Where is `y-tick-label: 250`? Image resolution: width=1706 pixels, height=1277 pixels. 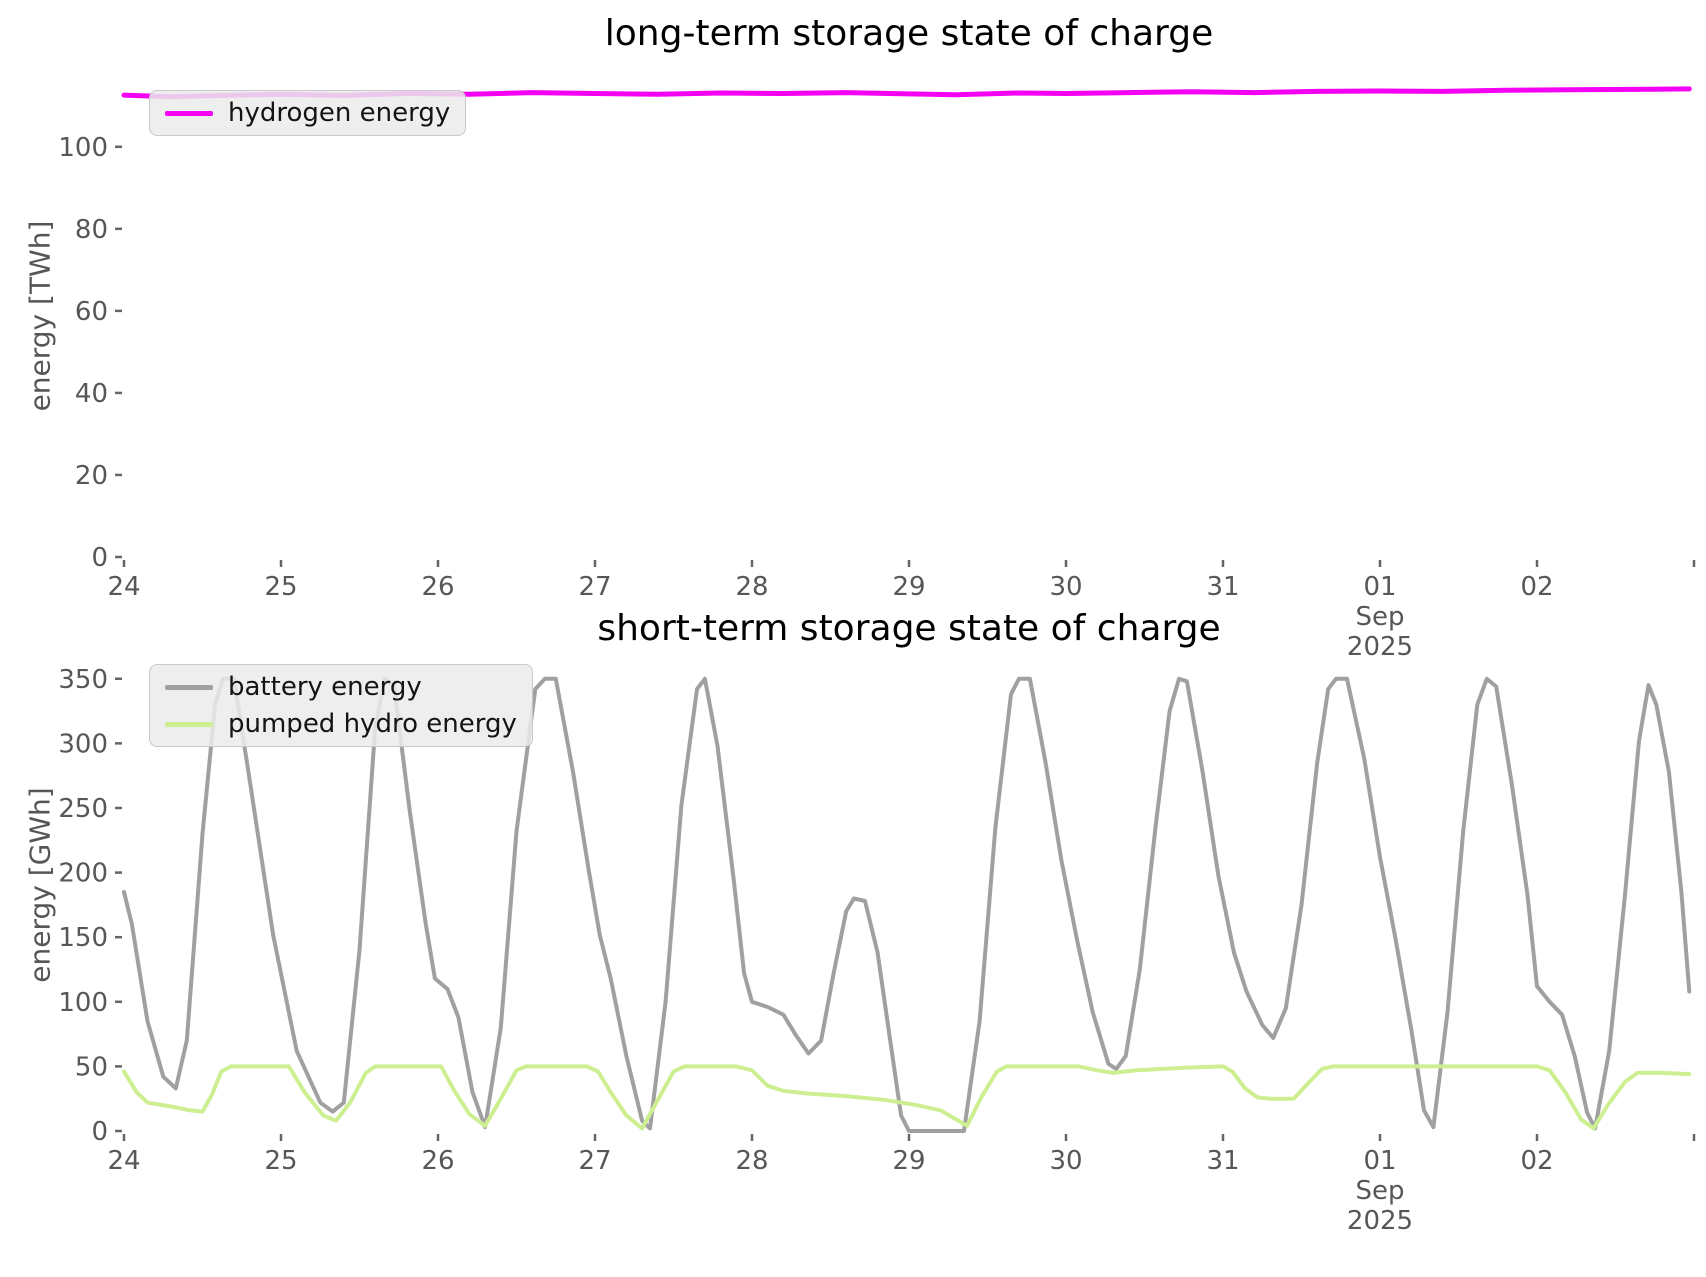
y-tick-label: 250 is located at coordinates (83, 809).